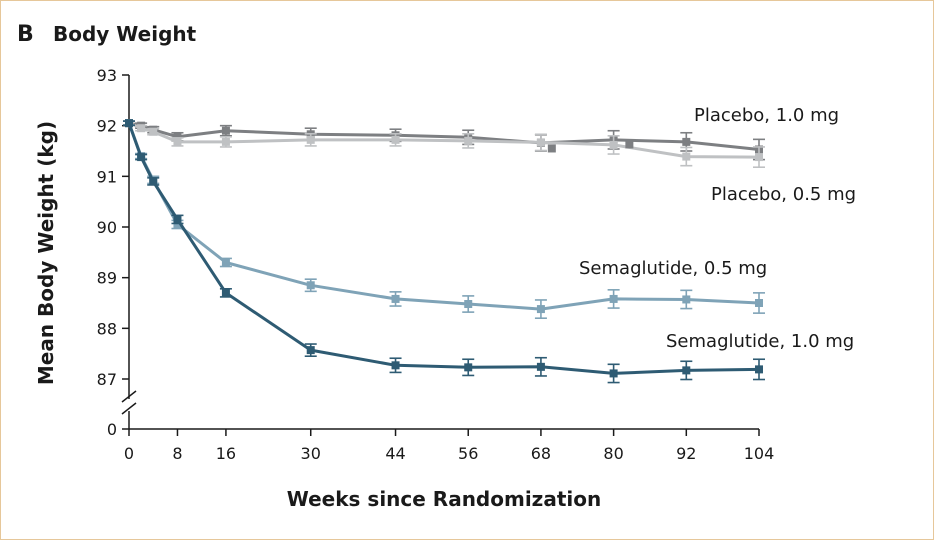  I want to click on x-axis-title: Weeks since Randomization, so click(444, 499).